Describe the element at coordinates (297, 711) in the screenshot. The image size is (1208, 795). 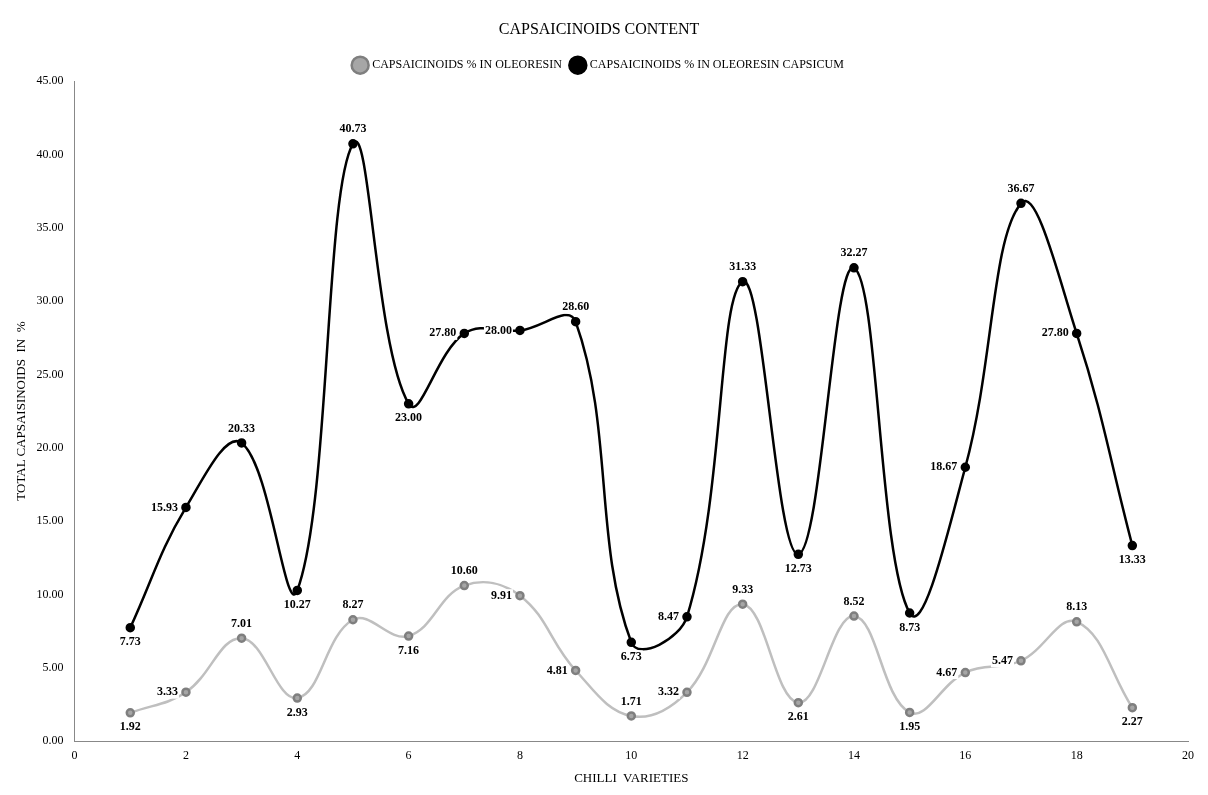
I see `data-label: 2.93` at that location.